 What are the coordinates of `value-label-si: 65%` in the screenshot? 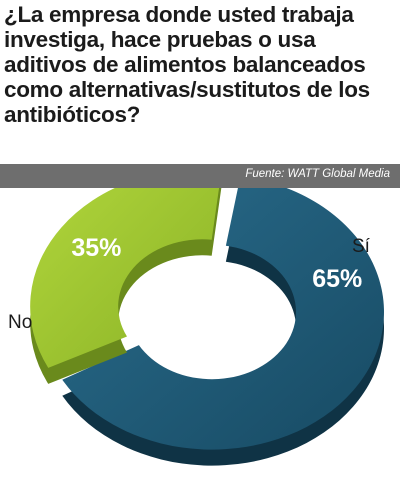 It's located at (337, 279).